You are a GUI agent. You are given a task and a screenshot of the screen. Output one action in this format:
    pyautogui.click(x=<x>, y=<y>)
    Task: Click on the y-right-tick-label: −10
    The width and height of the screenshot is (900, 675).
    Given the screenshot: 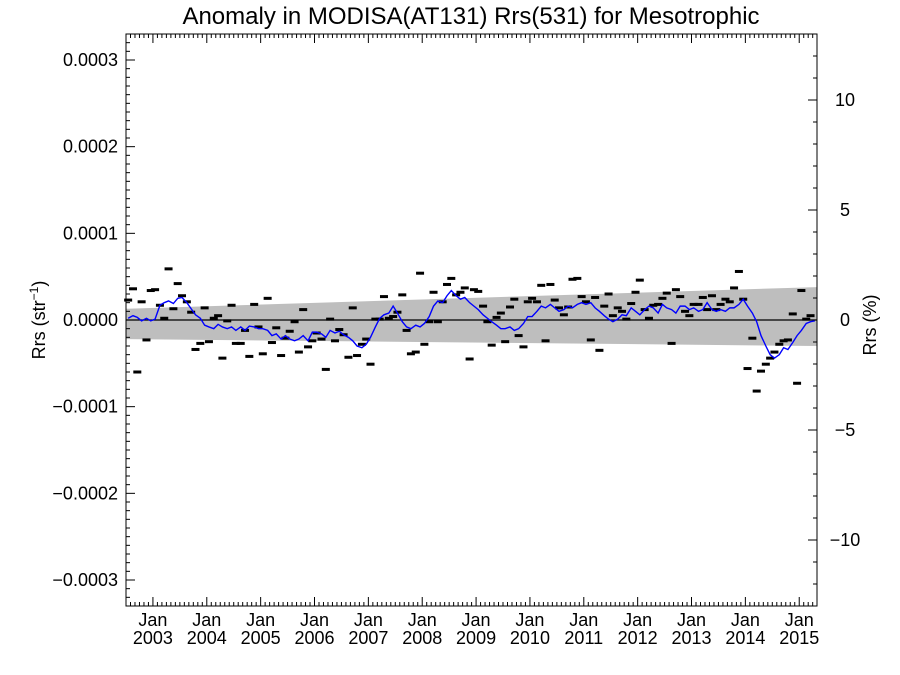 What is the action you would take?
    pyautogui.click(x=845, y=540)
    